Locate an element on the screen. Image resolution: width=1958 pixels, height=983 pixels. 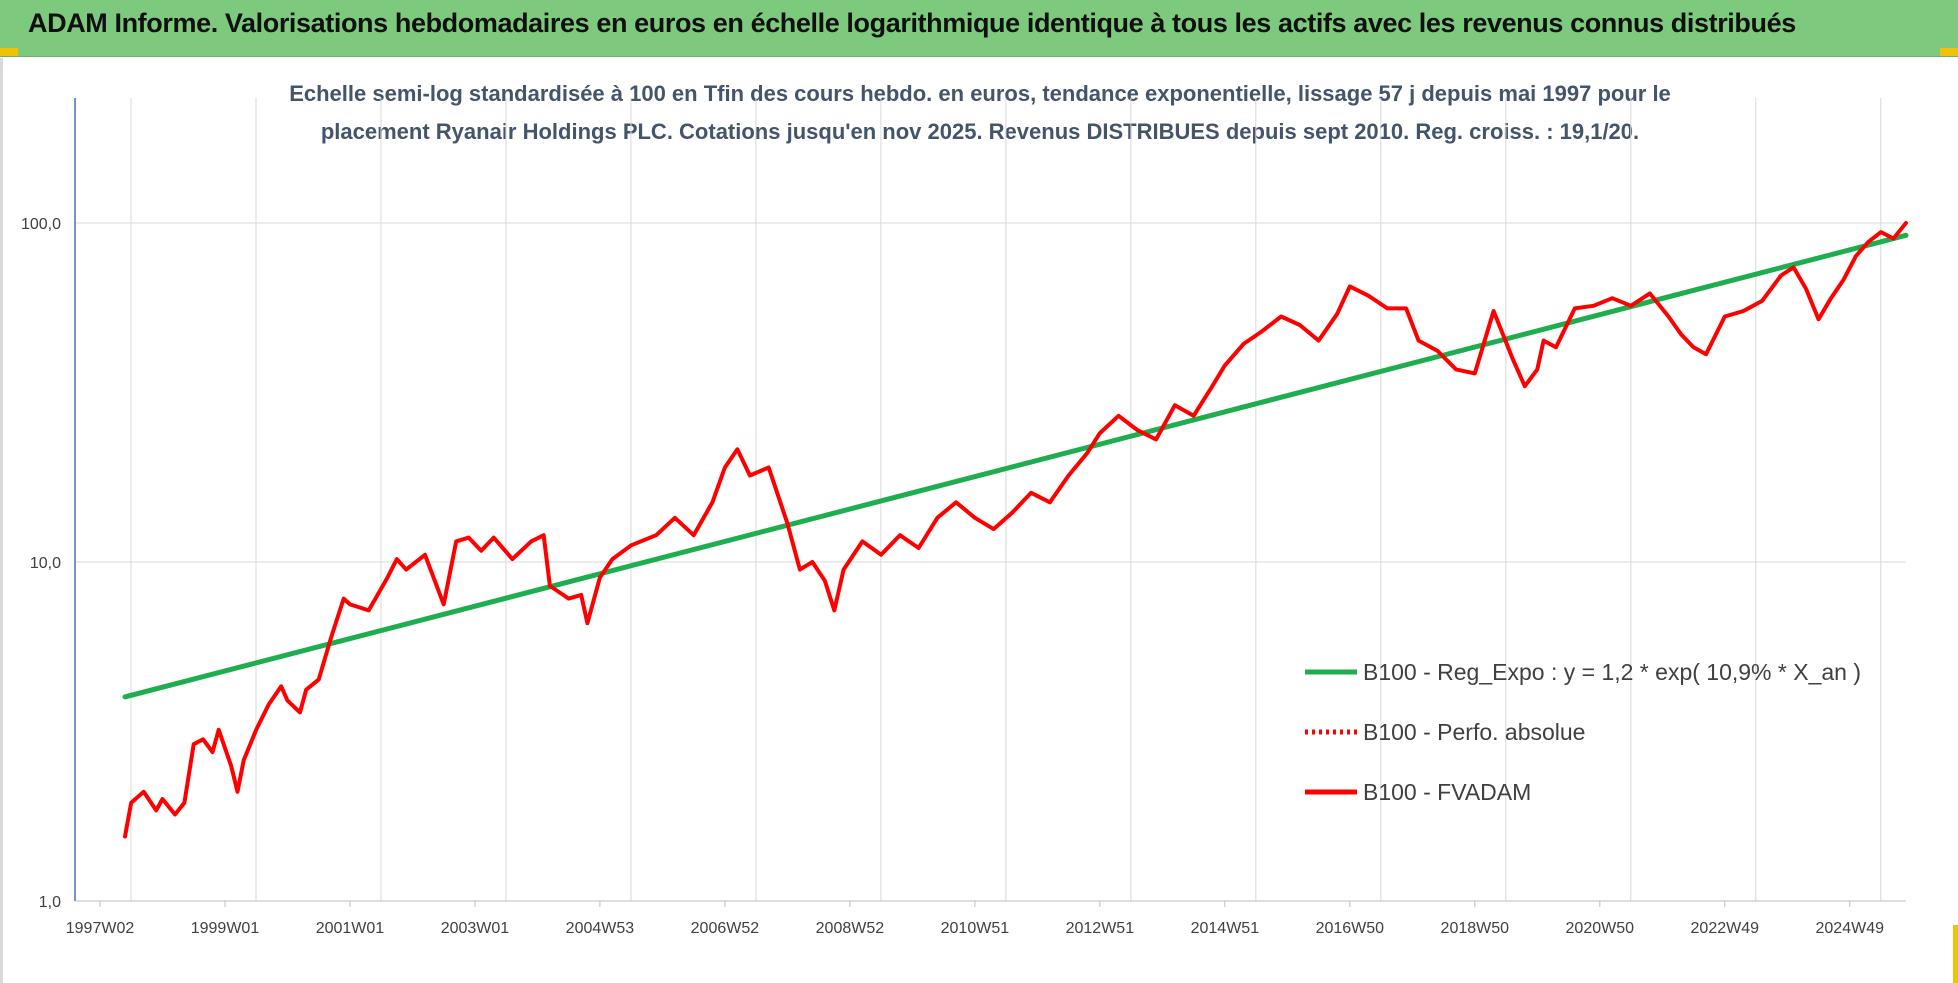
corner-mark-top-right is located at coordinates (1949, 52).